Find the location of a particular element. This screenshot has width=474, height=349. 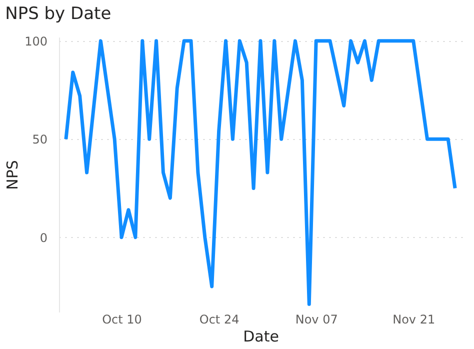

y-tick-label: 100 is located at coordinates (36, 41).